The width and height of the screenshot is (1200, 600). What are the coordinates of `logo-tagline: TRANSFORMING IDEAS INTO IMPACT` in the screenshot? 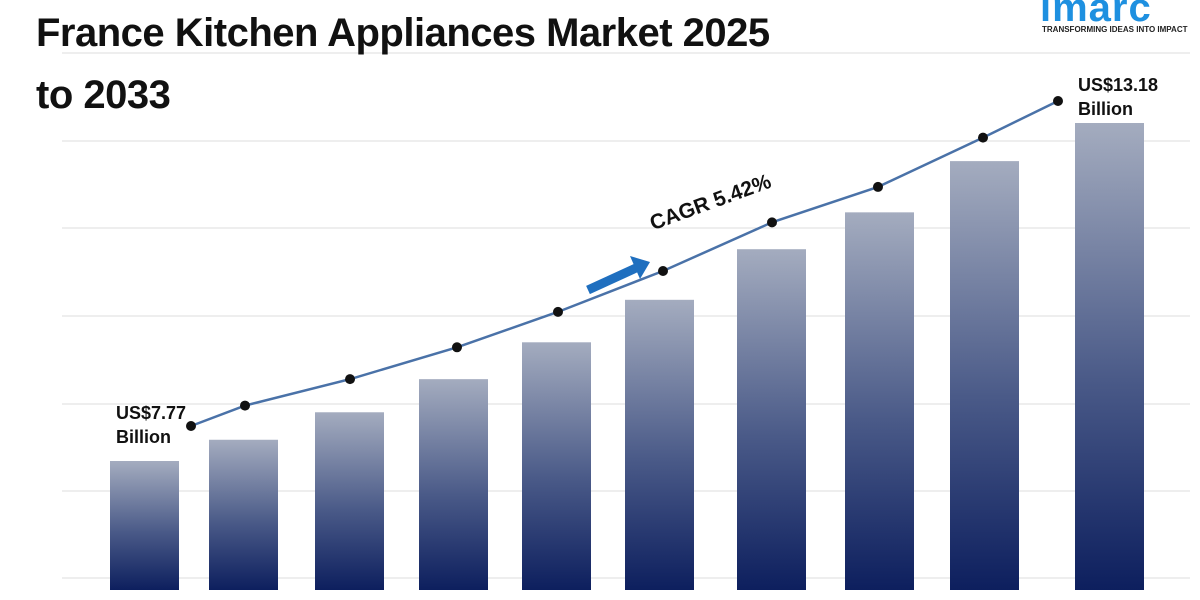 It's located at (1115, 29).